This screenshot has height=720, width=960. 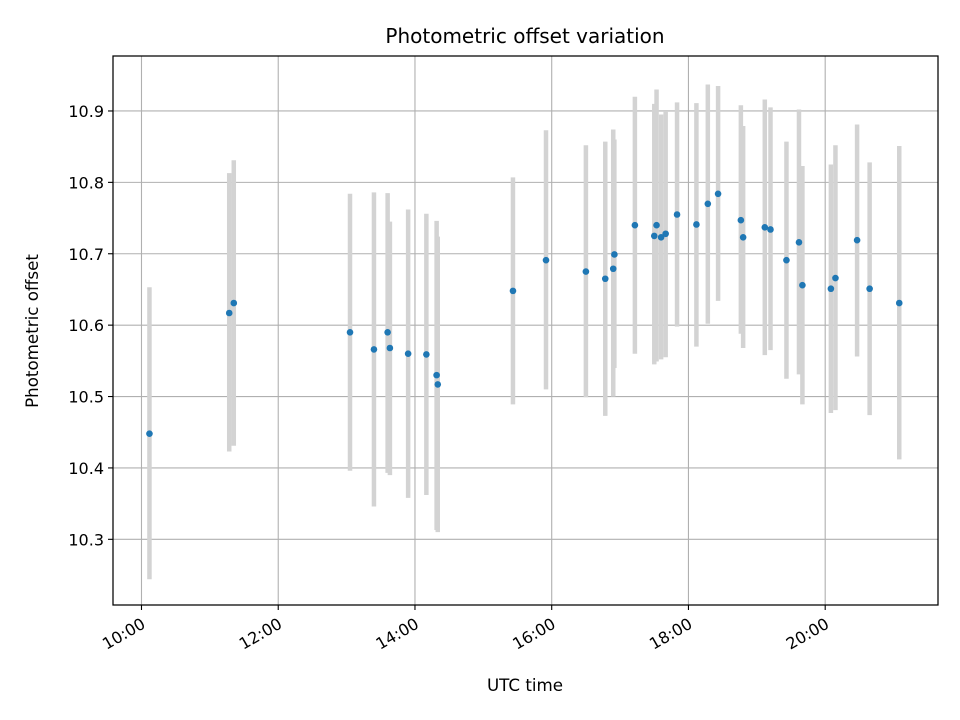 I want to click on y-tick-label: 10.3, so click(x=86, y=539).